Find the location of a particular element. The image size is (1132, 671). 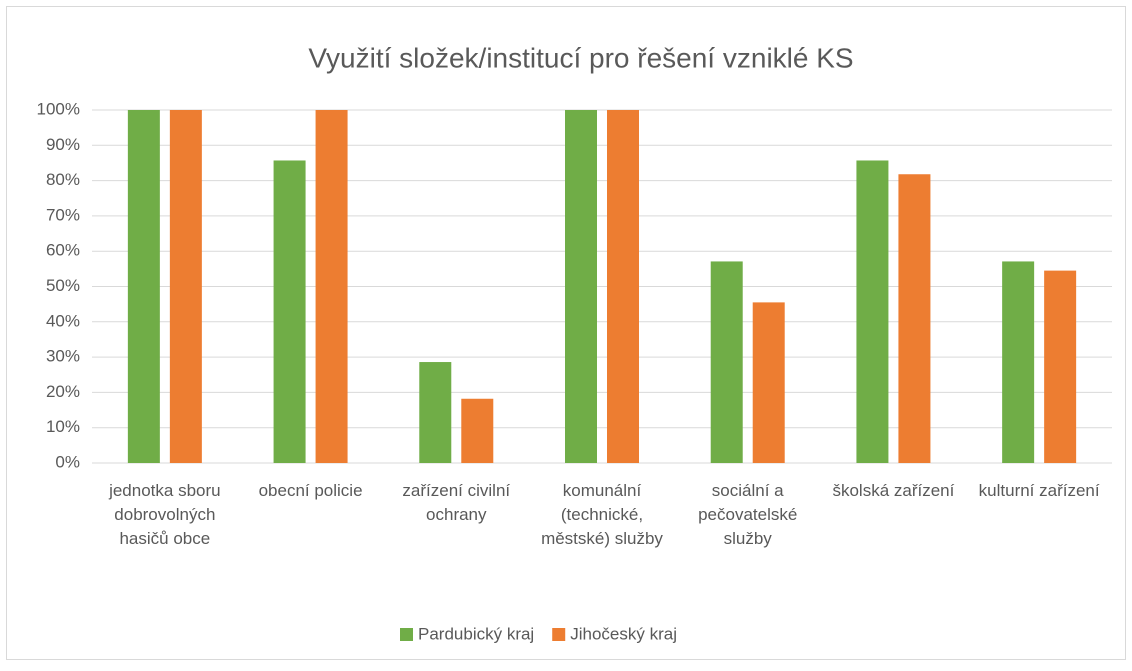

x-tick-label-box: obecní policie is located at coordinates (310, 490).